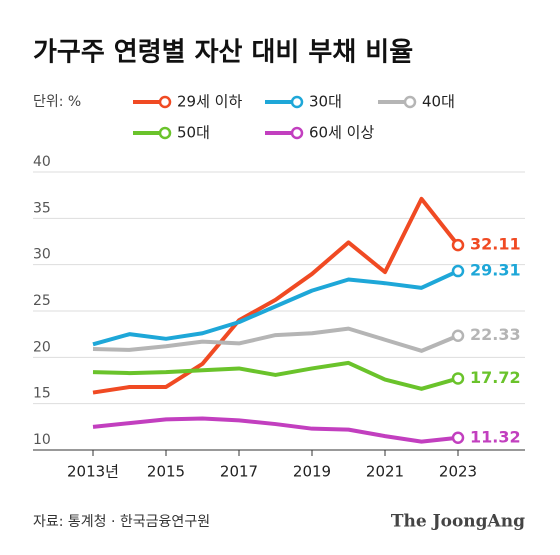 The image size is (560, 555). Describe the element at coordinates (42, 301) in the screenshot. I see `y-tick-label: 25` at that location.